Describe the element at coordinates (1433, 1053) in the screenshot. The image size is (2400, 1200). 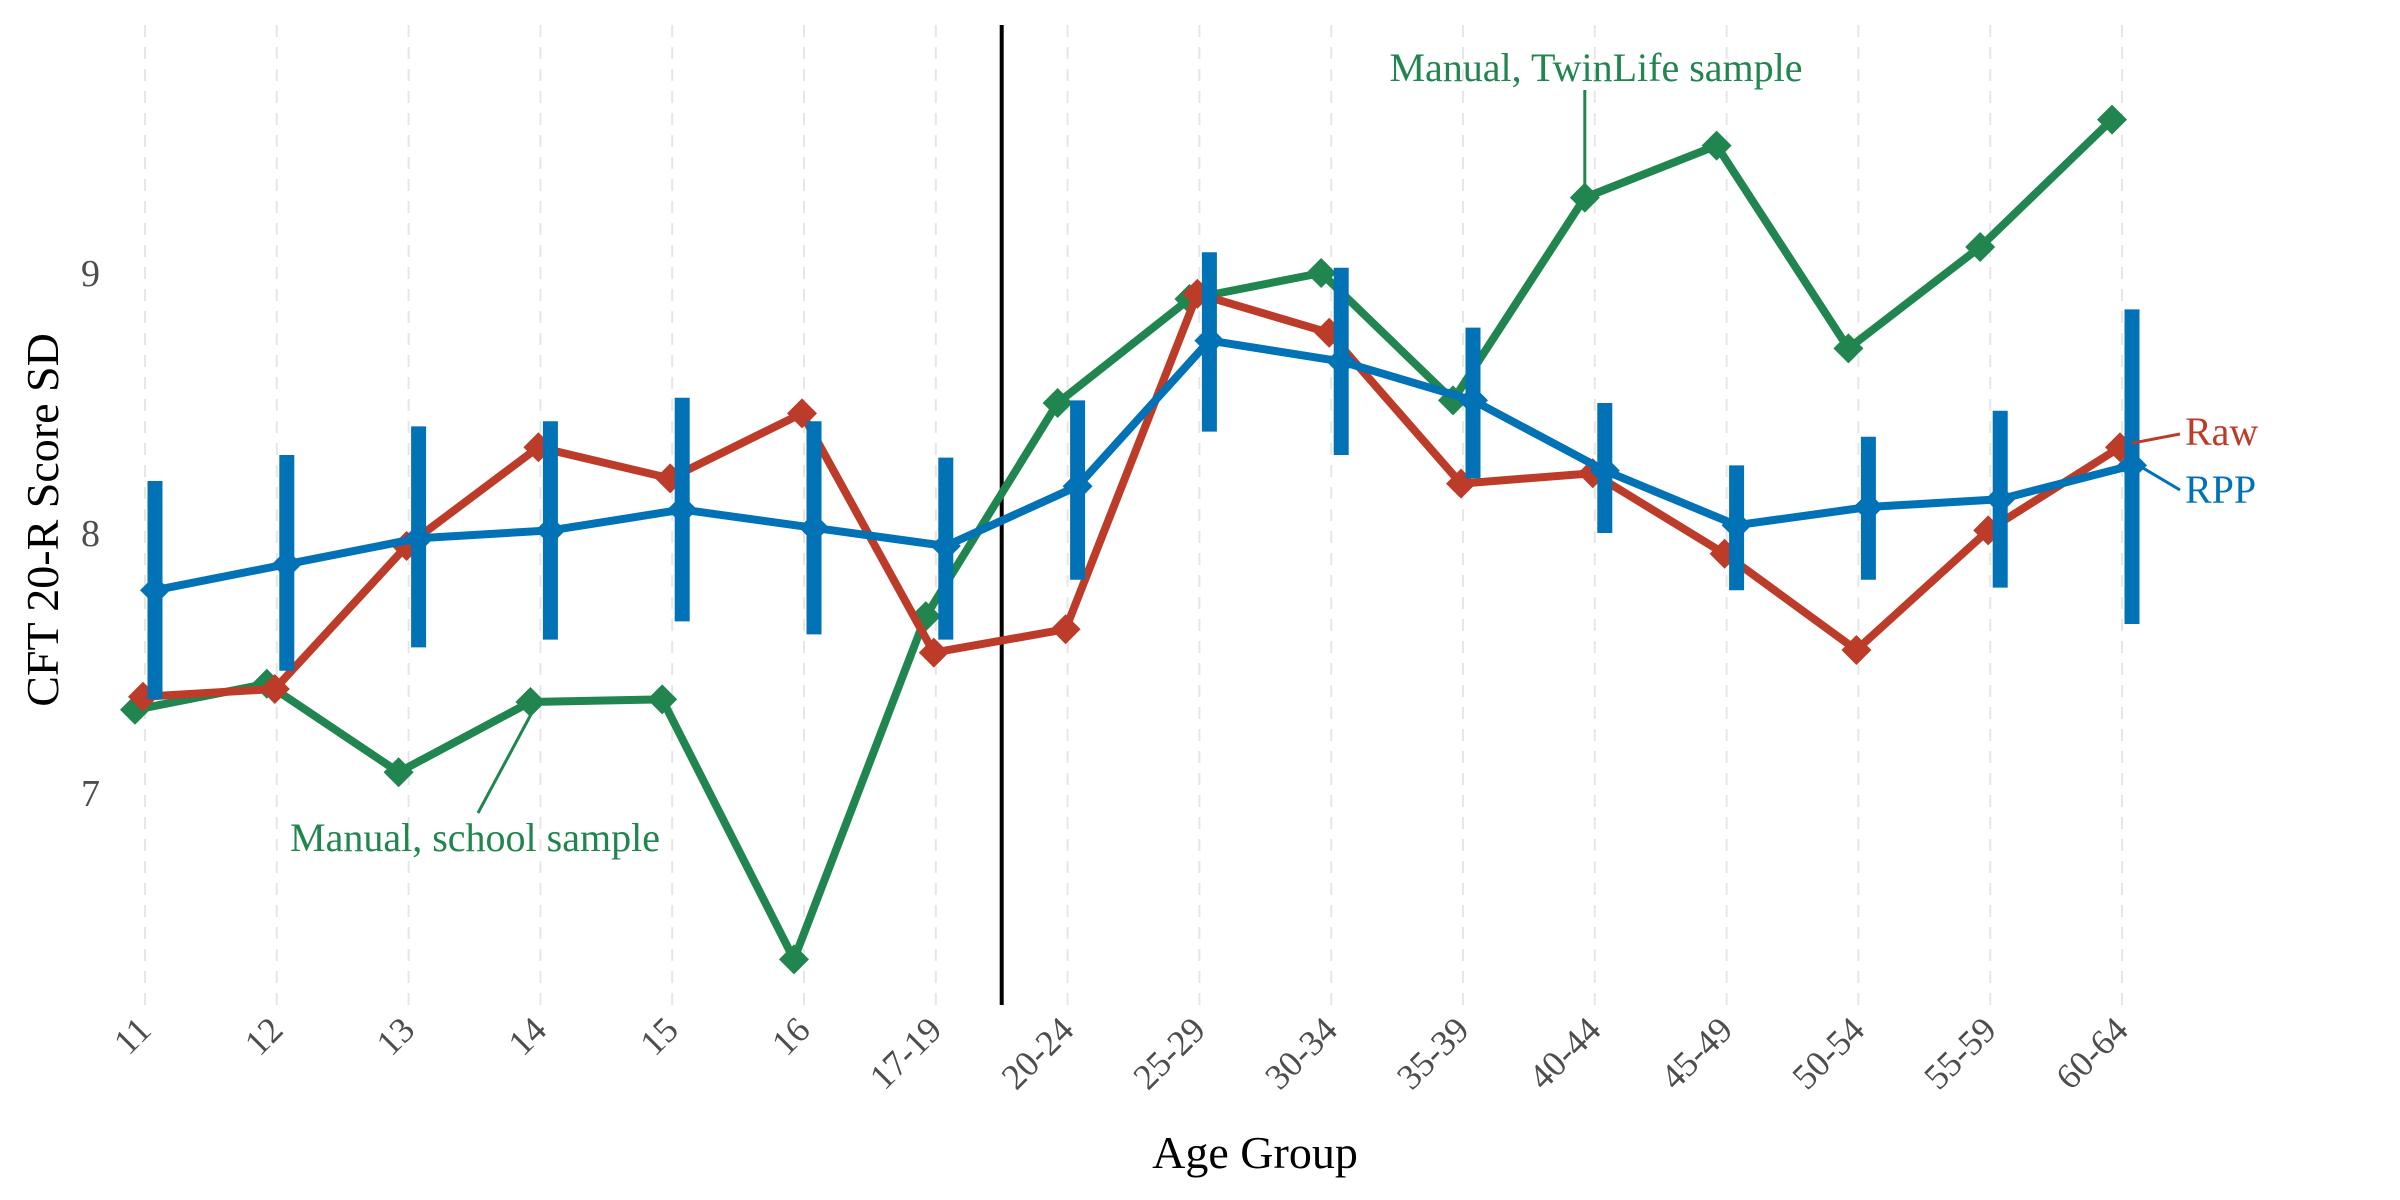
I see `x-tick-label-10: 35-39` at that location.